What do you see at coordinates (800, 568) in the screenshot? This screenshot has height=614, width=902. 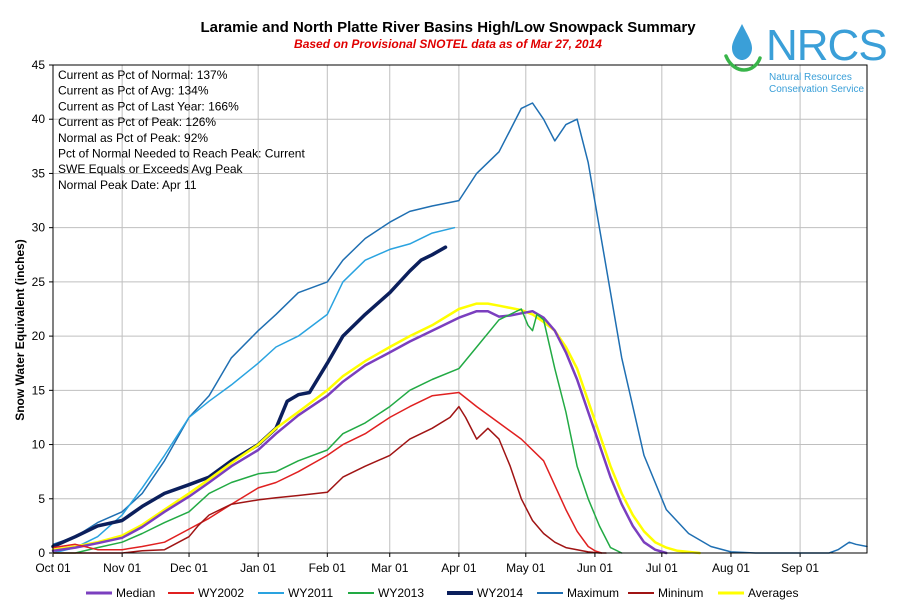 I see `x-tick-label: Sep 01` at bounding box center [800, 568].